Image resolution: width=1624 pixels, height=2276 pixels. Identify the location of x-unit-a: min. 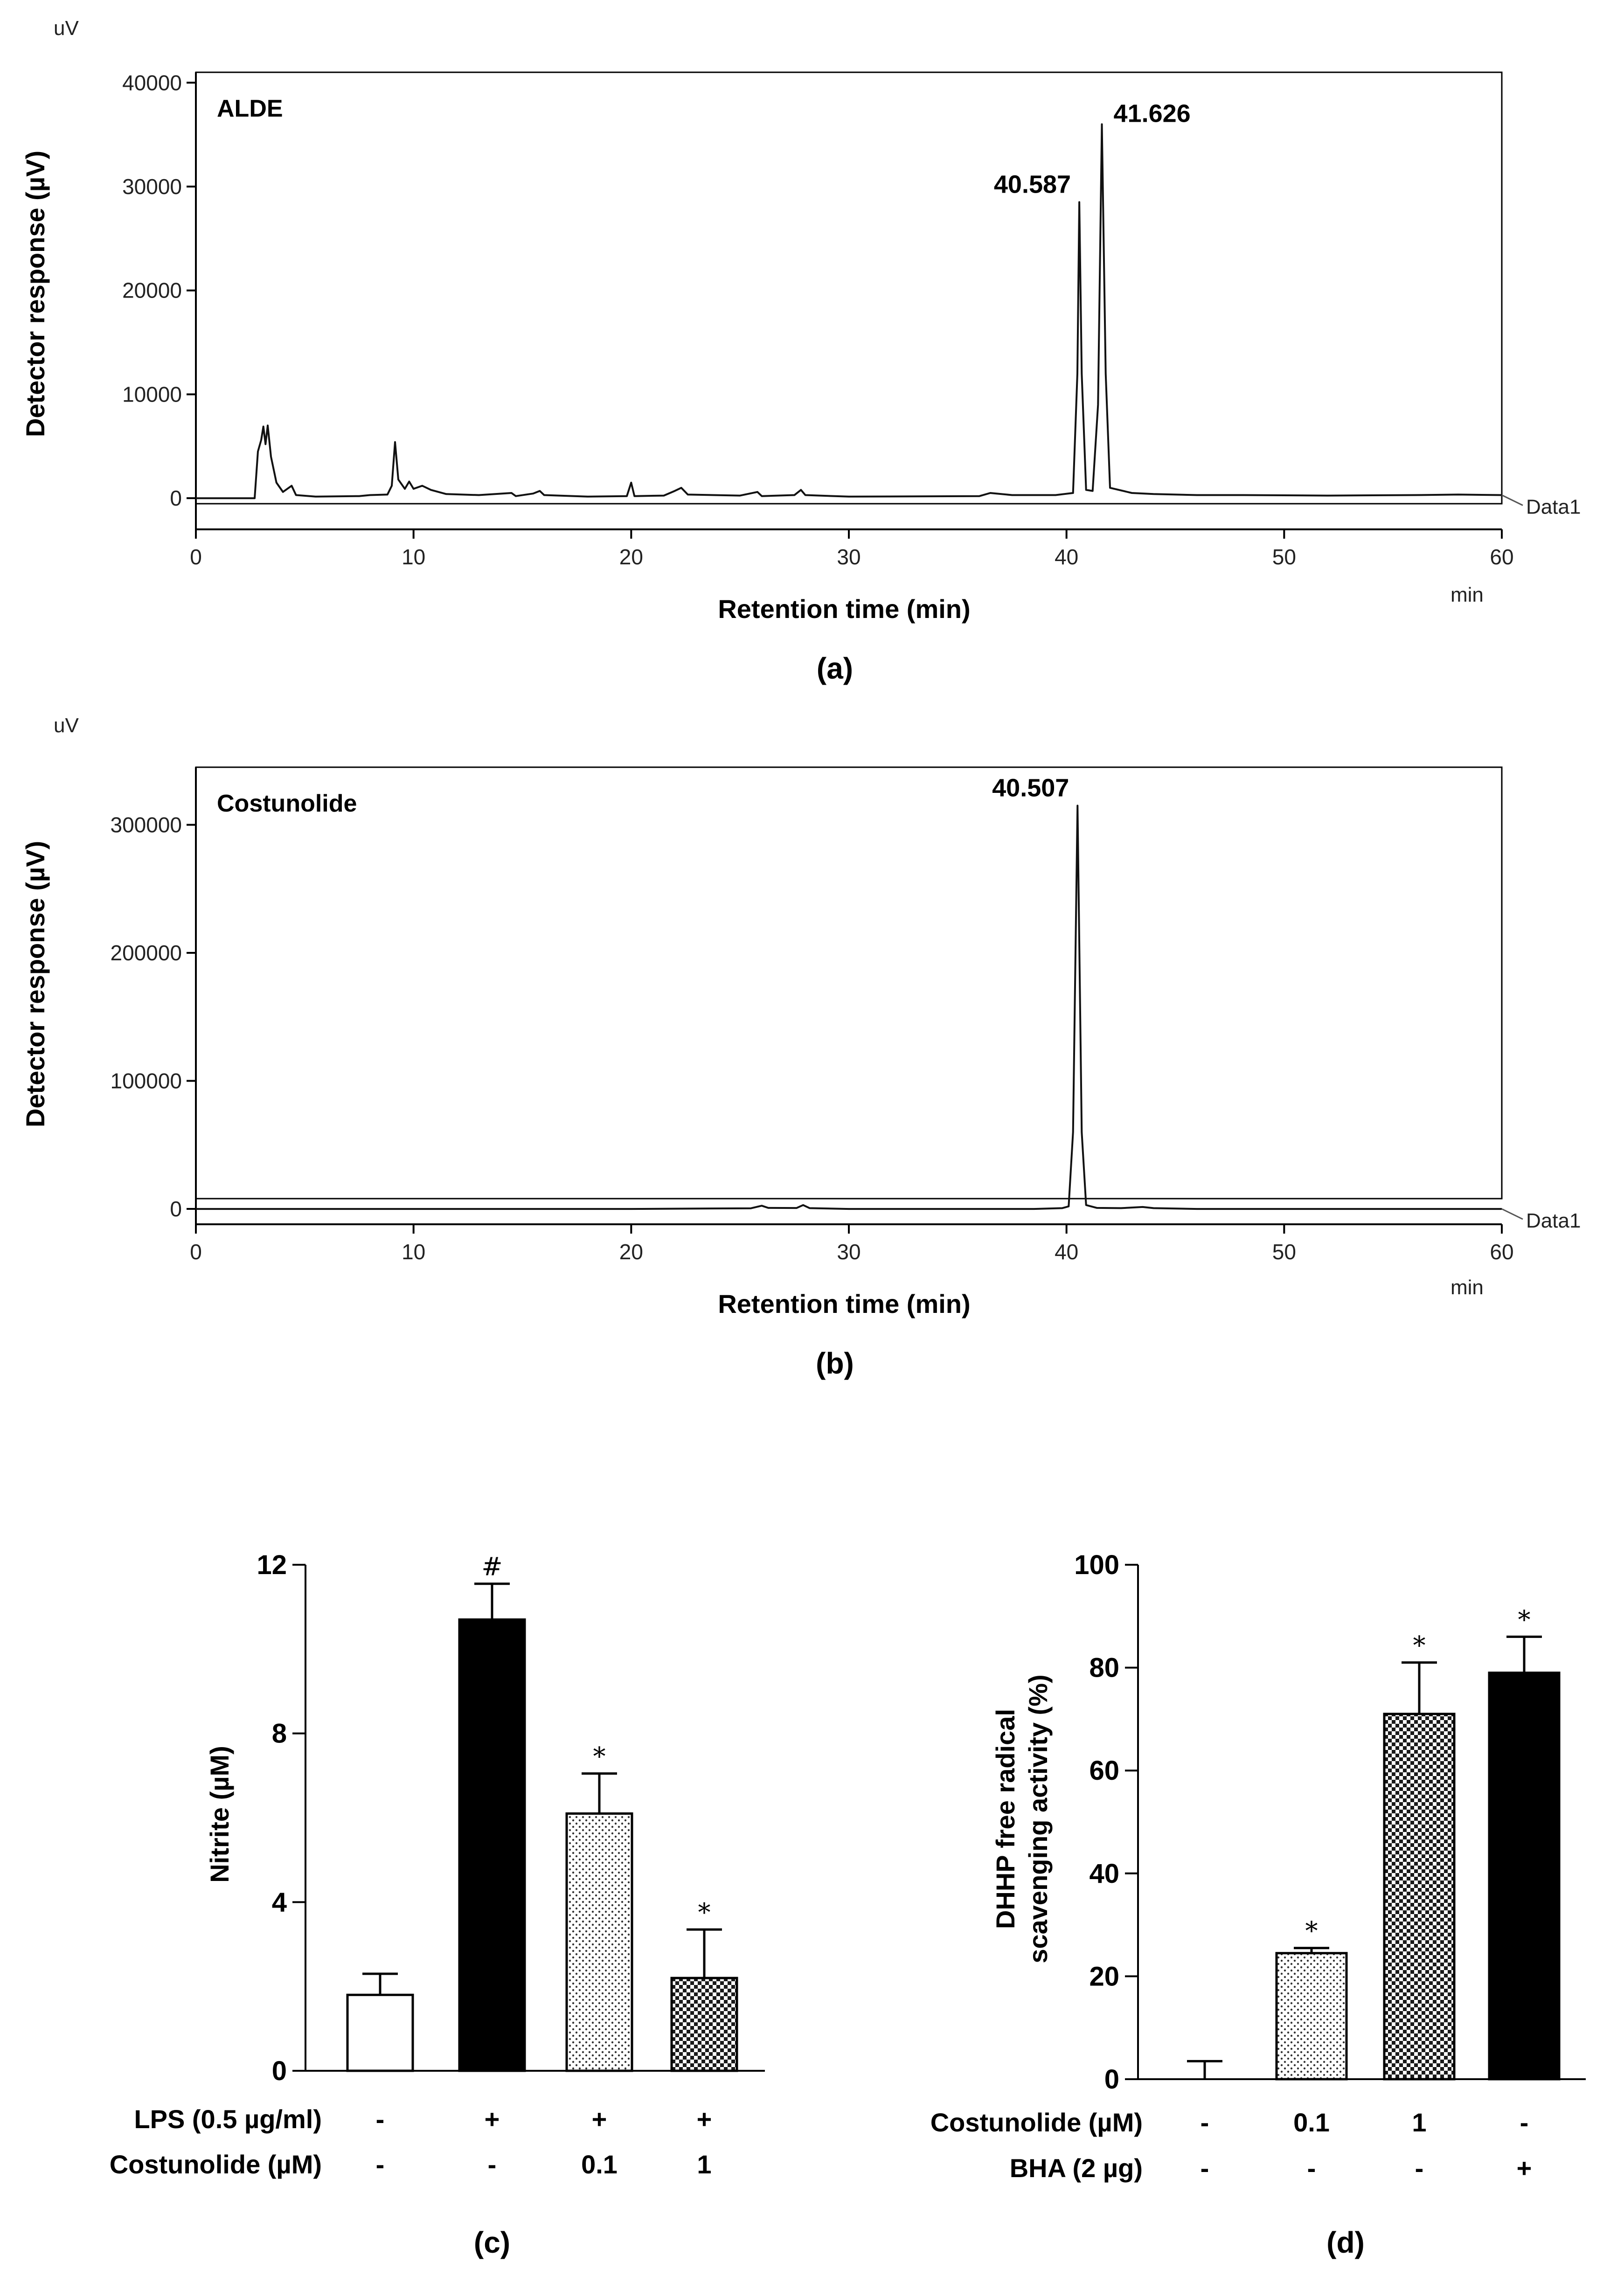
(1467, 594).